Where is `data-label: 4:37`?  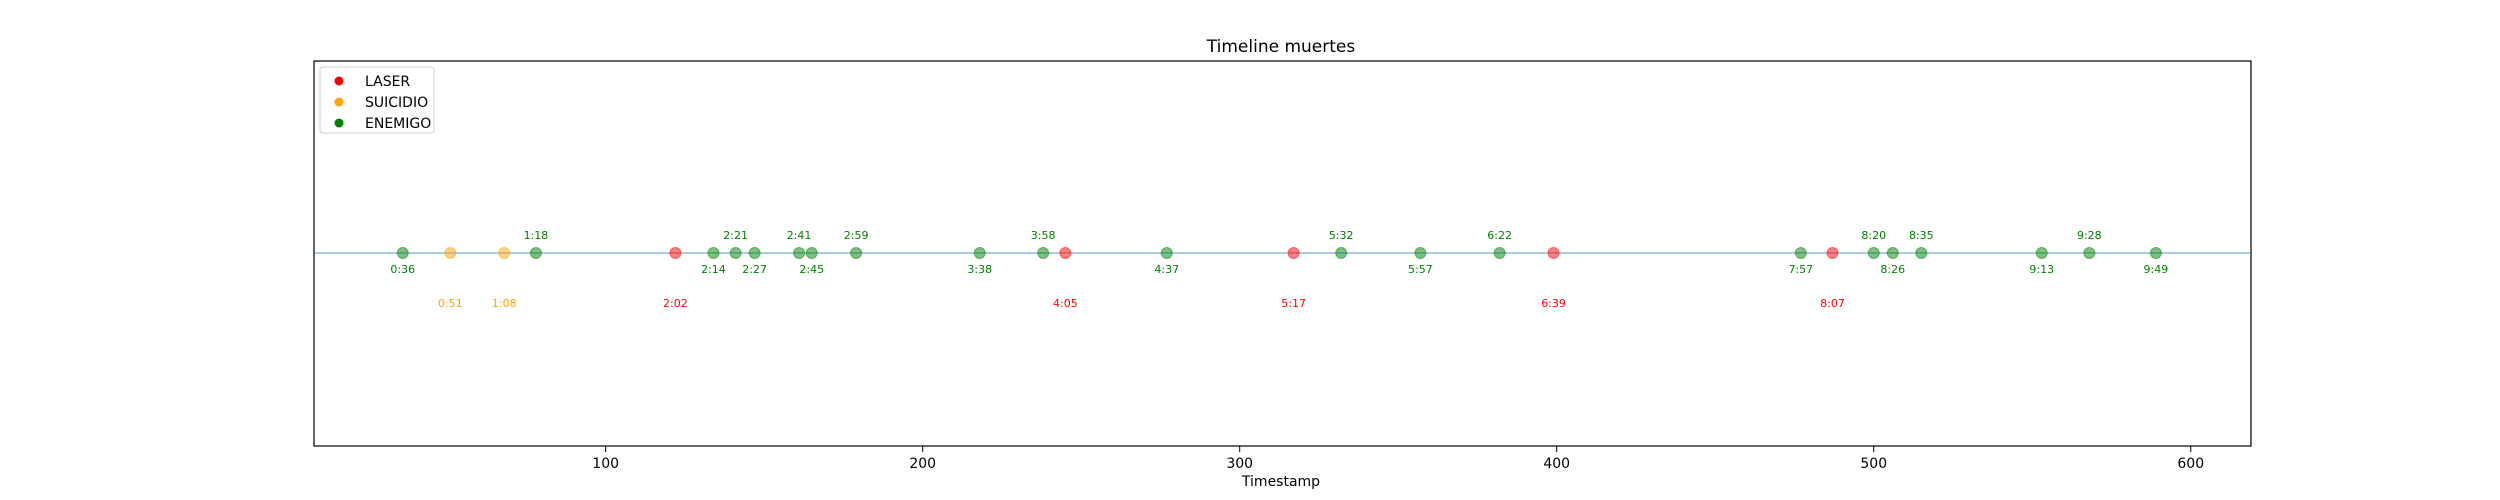 data-label: 4:37 is located at coordinates (1166, 269).